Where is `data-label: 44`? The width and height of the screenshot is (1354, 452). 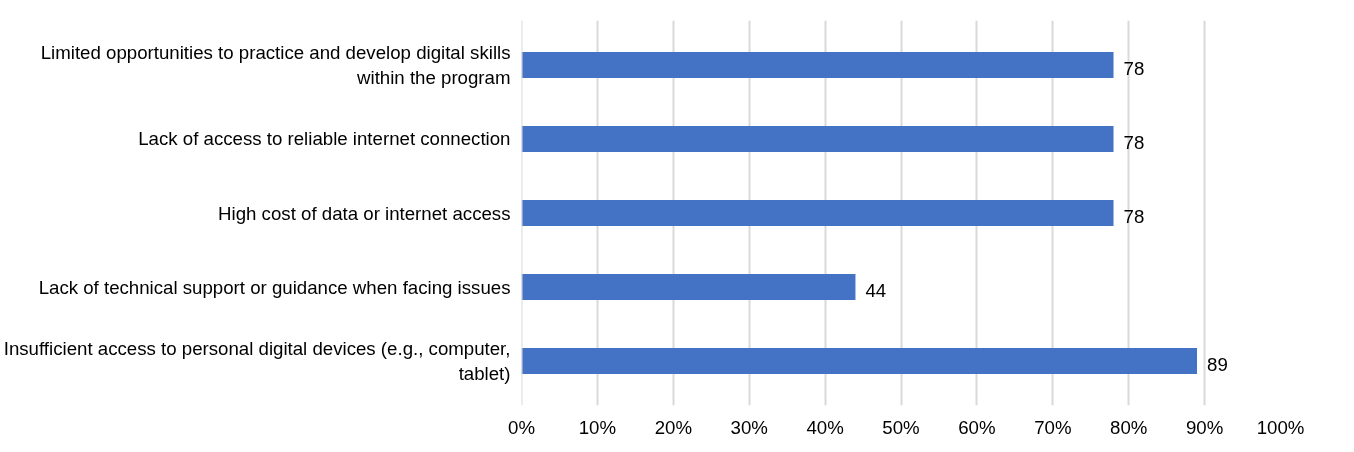
data-label: 44 is located at coordinates (876, 291).